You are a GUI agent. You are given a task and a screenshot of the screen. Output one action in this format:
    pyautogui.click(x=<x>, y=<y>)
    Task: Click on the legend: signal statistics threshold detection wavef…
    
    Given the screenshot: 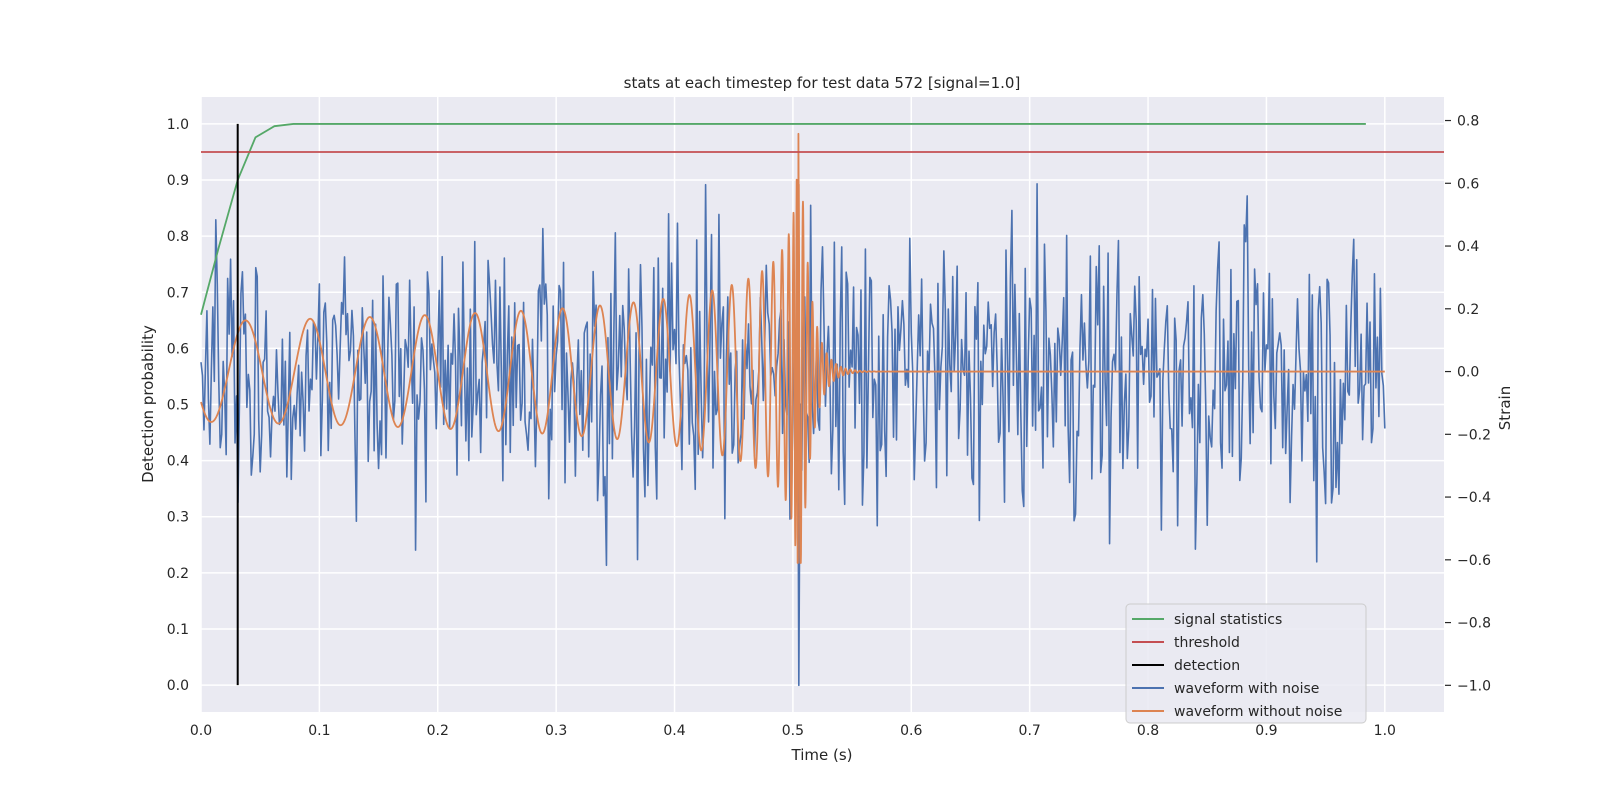 What is the action you would take?
    pyautogui.click(x=1246, y=663)
    